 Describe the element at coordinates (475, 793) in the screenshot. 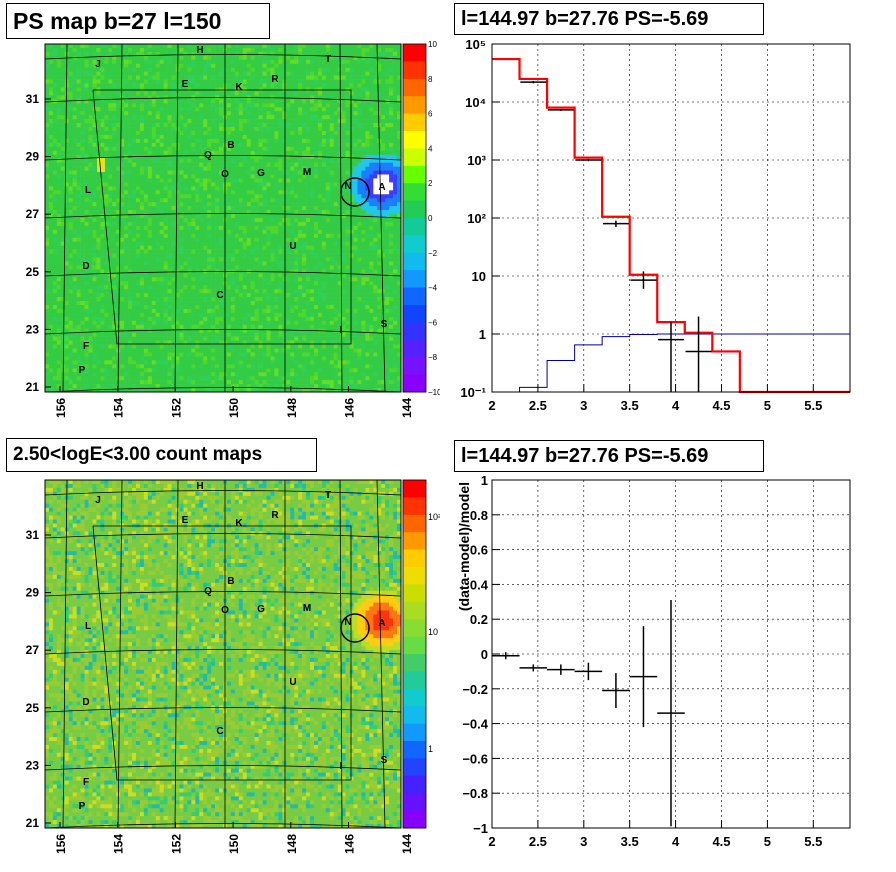

I see `y-tick-label: −0.8` at that location.